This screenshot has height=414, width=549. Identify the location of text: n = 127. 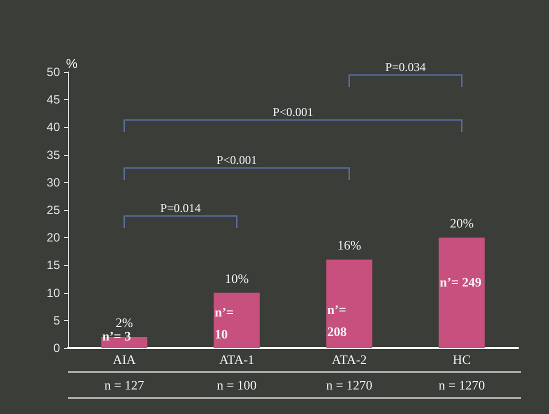
(124, 385).